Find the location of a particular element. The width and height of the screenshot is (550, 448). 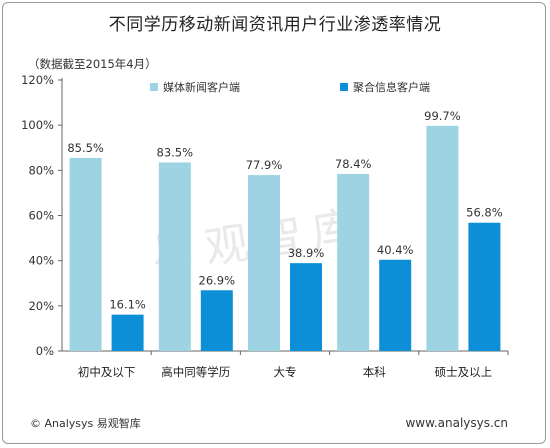

data-label: 16.1% is located at coordinates (127, 305).